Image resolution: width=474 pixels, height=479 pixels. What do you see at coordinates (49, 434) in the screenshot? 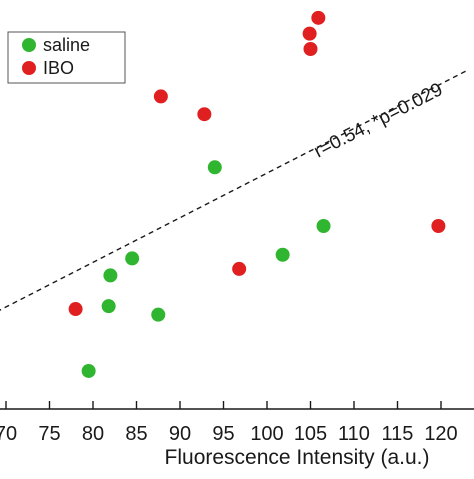
I see `x-tick-label-75: 75` at bounding box center [49, 434].